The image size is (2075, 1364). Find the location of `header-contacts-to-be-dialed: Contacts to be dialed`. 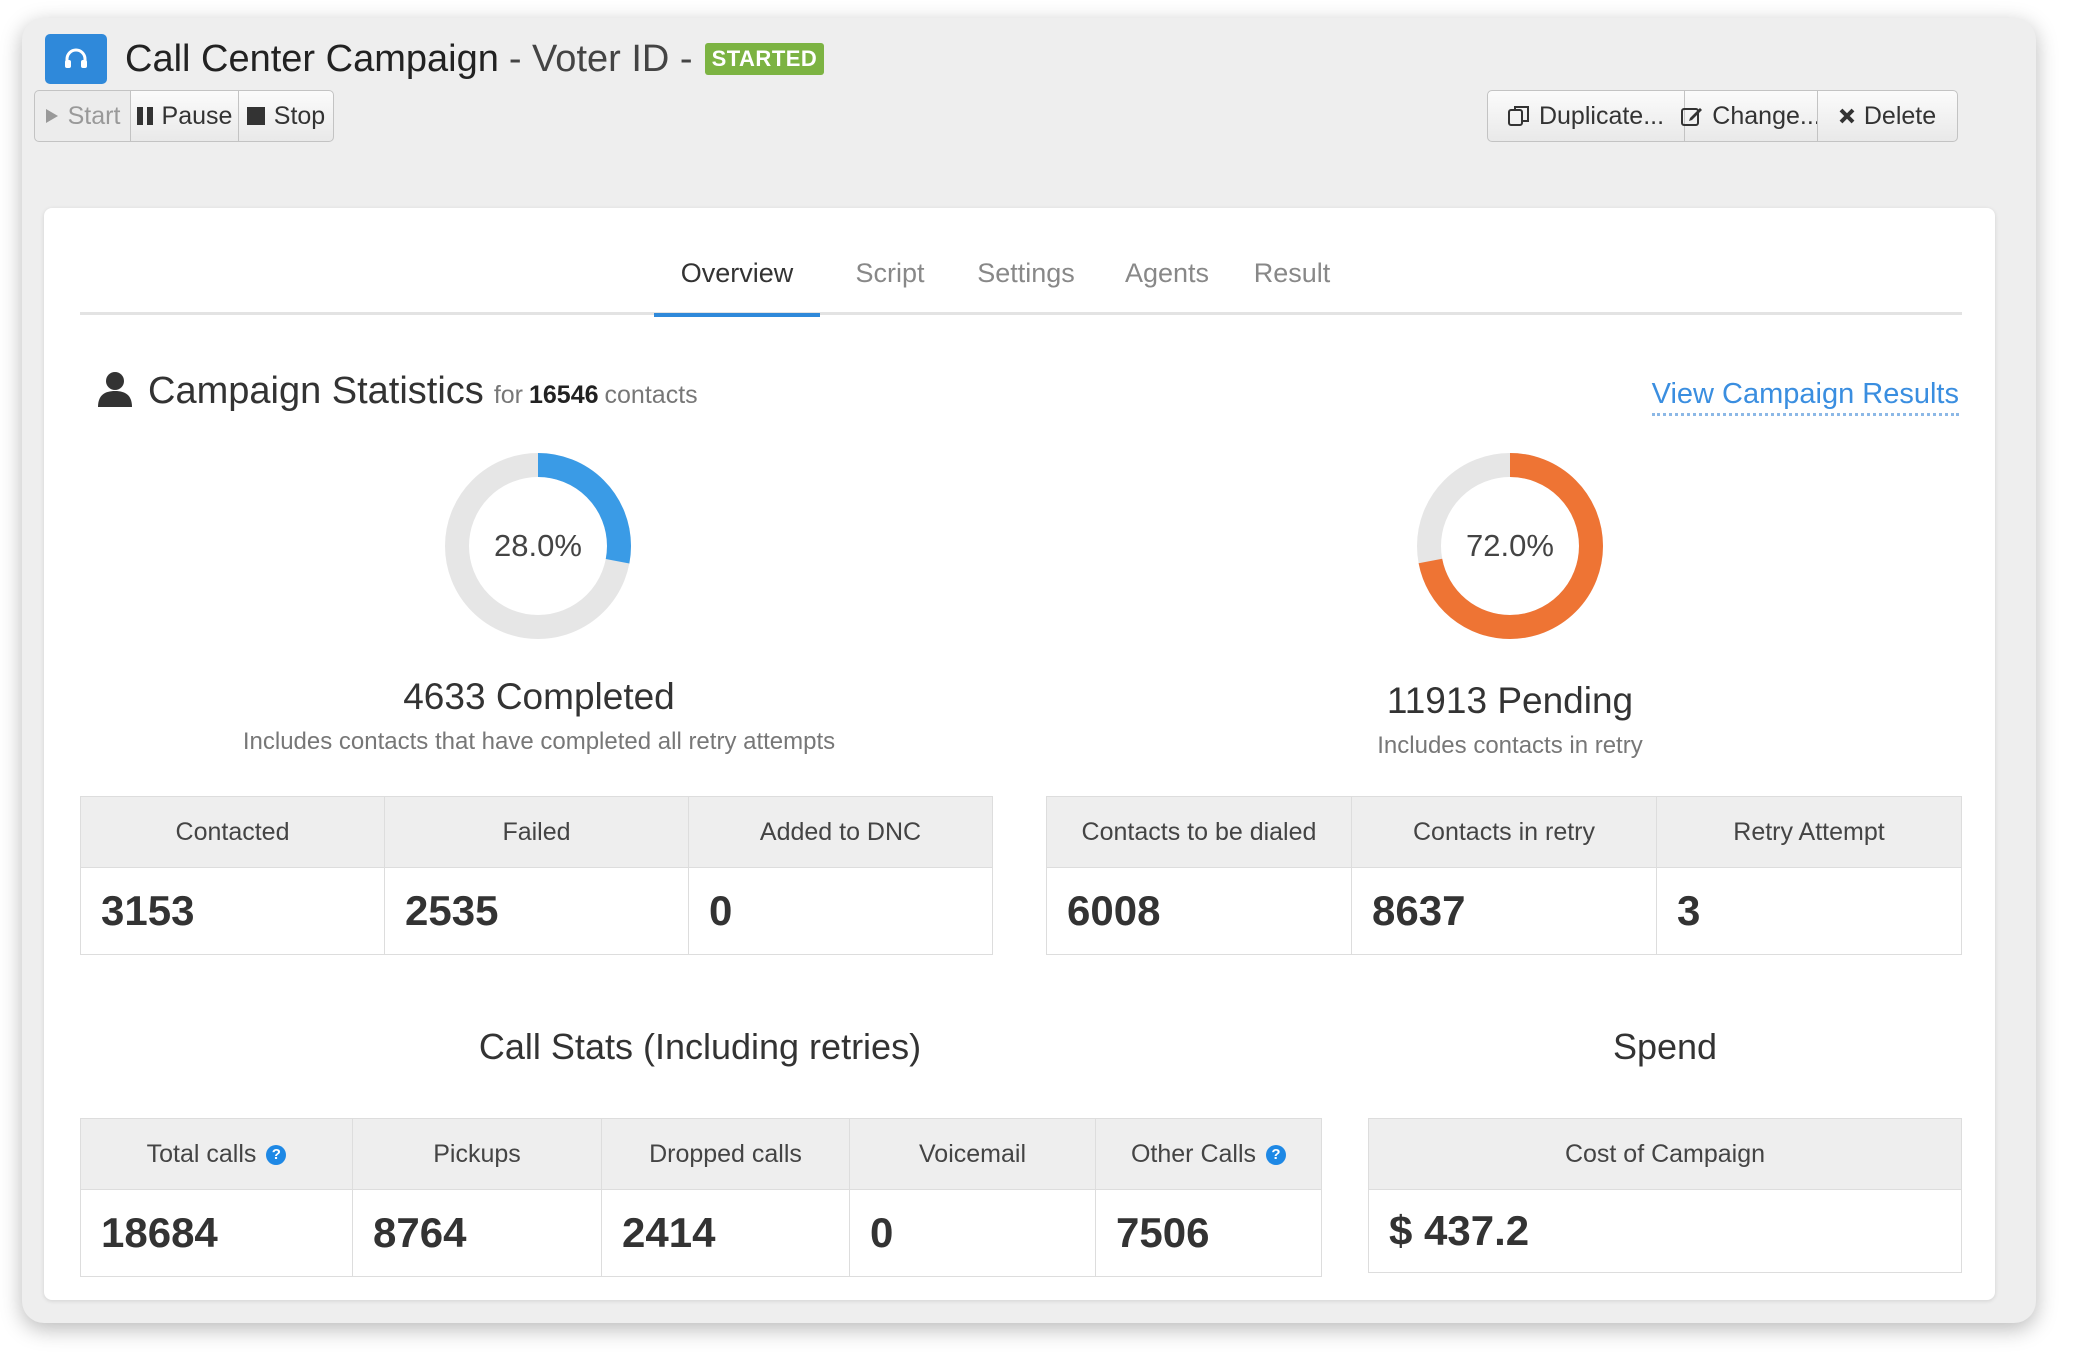

header-contacts-to-be-dialed: Contacts to be dialed is located at coordinates (1199, 832).